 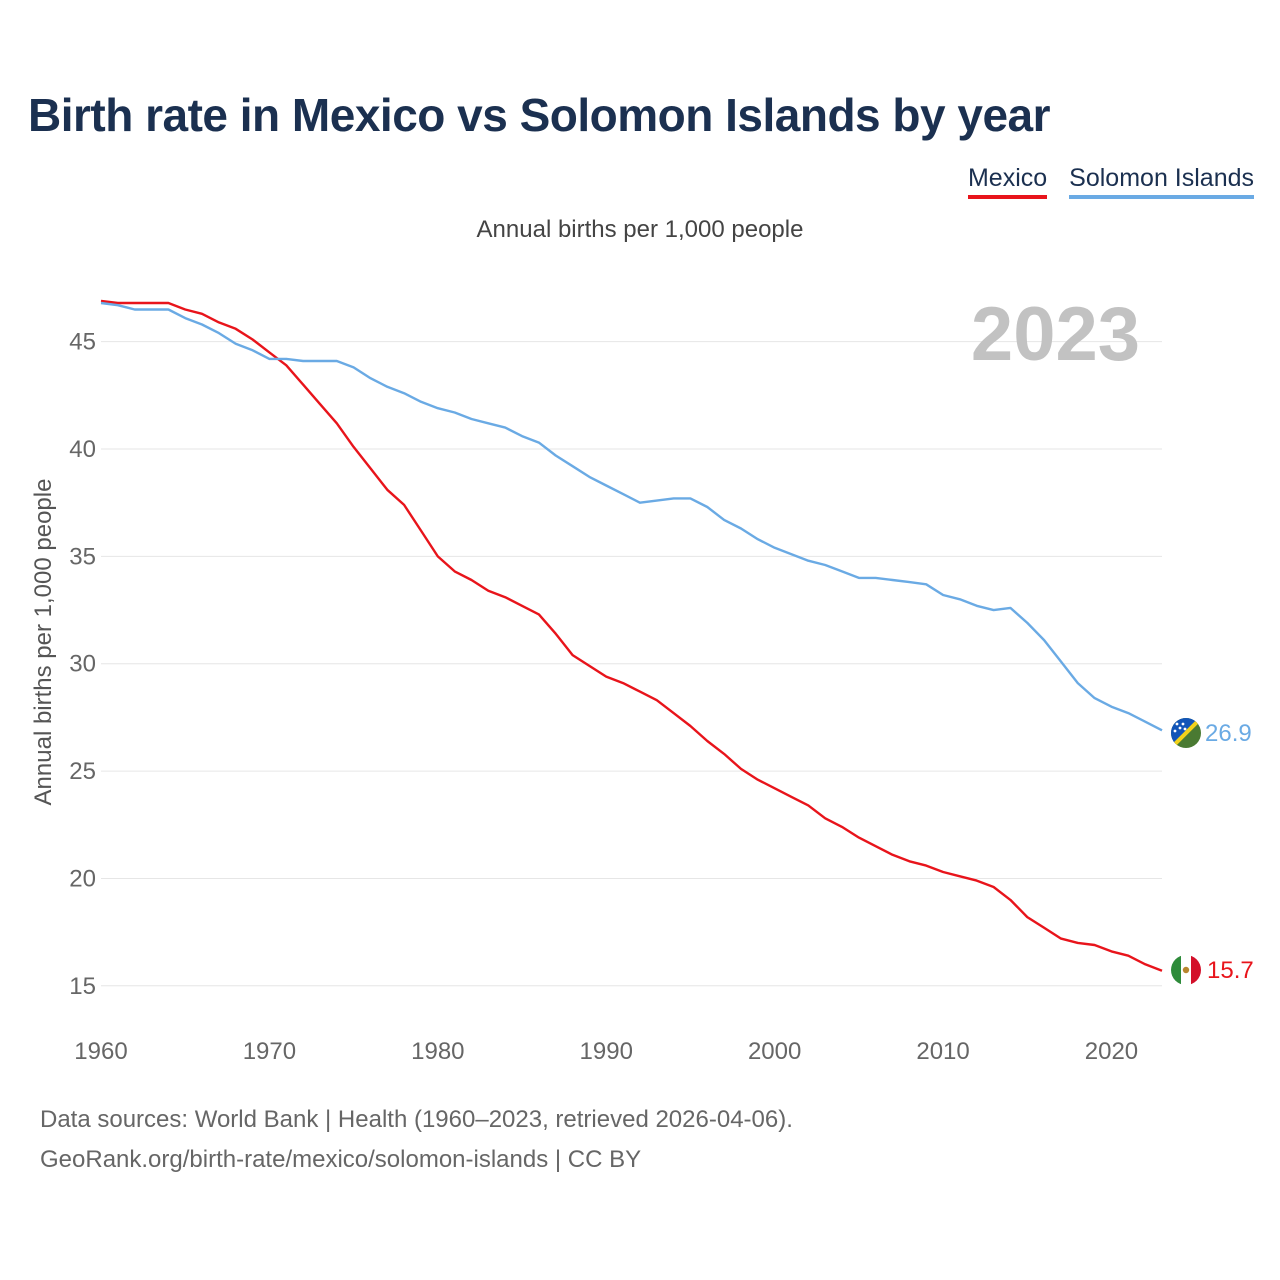 What do you see at coordinates (1007, 181) in the screenshot?
I see `legend-item-mexico: Mexico` at bounding box center [1007, 181].